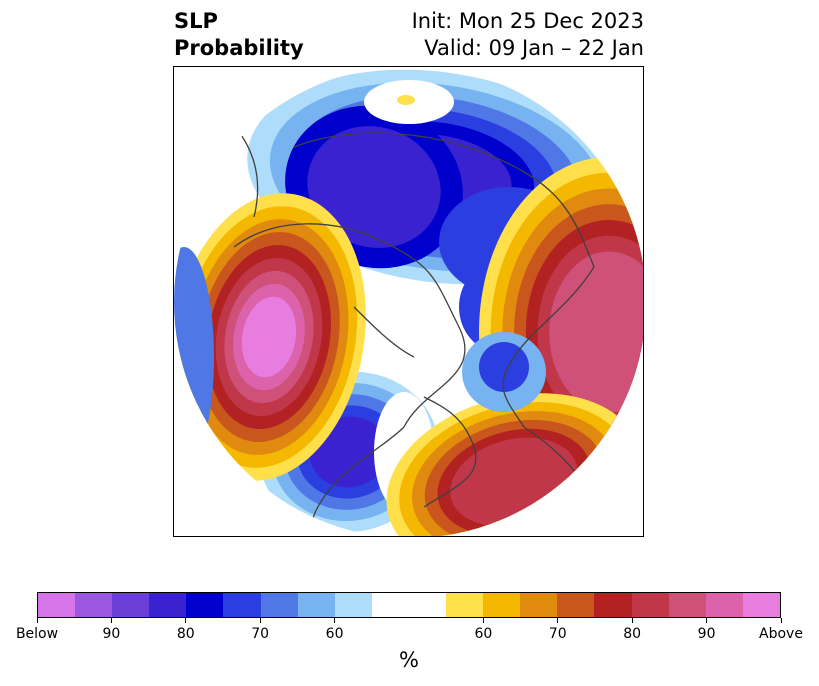 The width and height of the screenshot is (819, 686). I want to click on colorbar-unit: %, so click(409, 660).